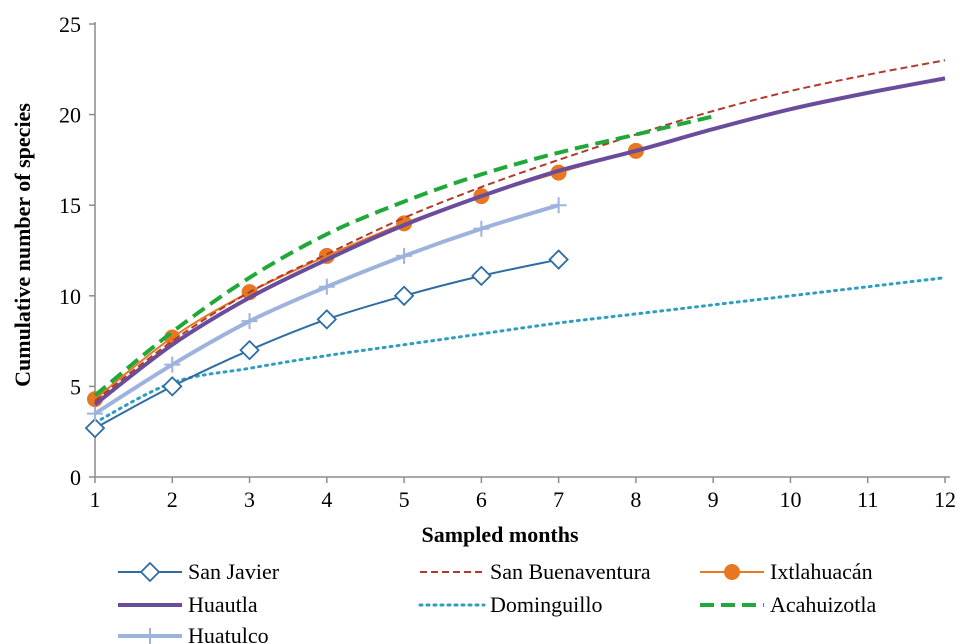 The height and width of the screenshot is (644, 972). Describe the element at coordinates (150, 572) in the screenshot. I see `legend-marker-san_javier` at that location.